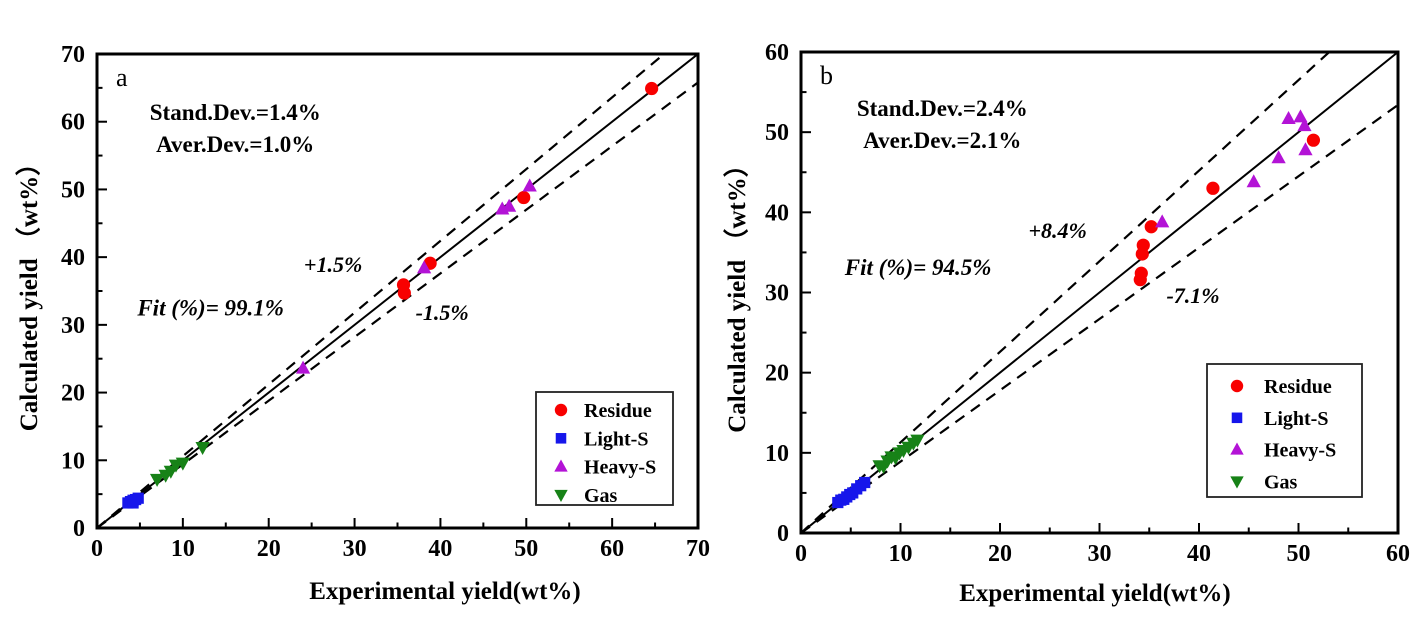  I want to click on panel-letter: b, so click(826, 75).